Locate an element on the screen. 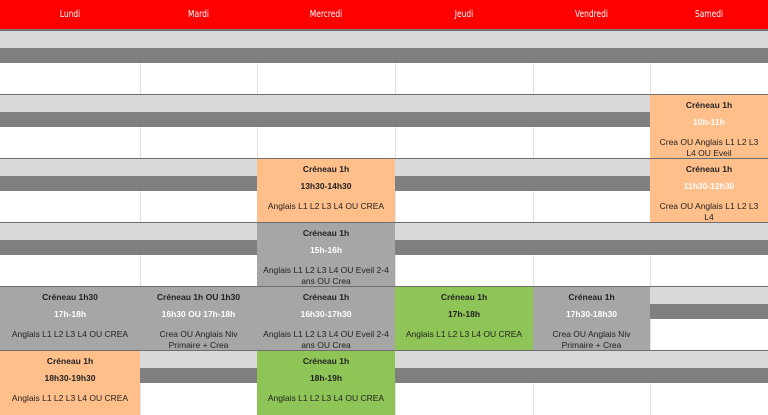 This screenshot has width=768, height=415. event-description: Crea OU Anglais L1 L2 L3 L4 is located at coordinates (709, 211).